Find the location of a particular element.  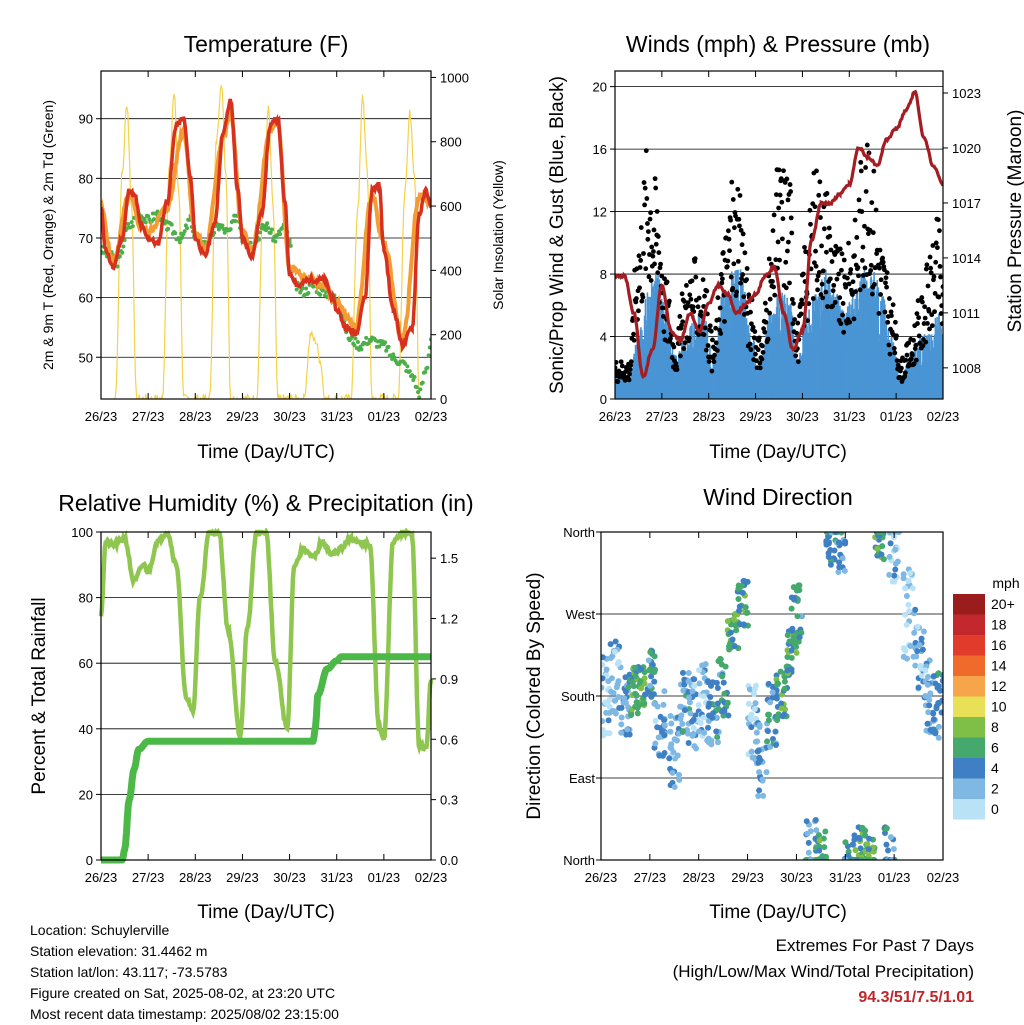

speed-colorbar: mph 20+ 18 16 14 12 10 8 6 4 2 0 is located at coordinates (986, 697).